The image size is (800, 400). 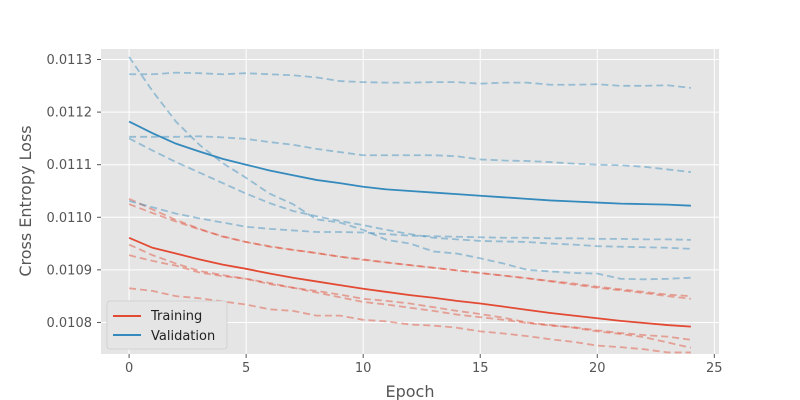 I want to click on x-tick-label: 20, so click(x=597, y=368).